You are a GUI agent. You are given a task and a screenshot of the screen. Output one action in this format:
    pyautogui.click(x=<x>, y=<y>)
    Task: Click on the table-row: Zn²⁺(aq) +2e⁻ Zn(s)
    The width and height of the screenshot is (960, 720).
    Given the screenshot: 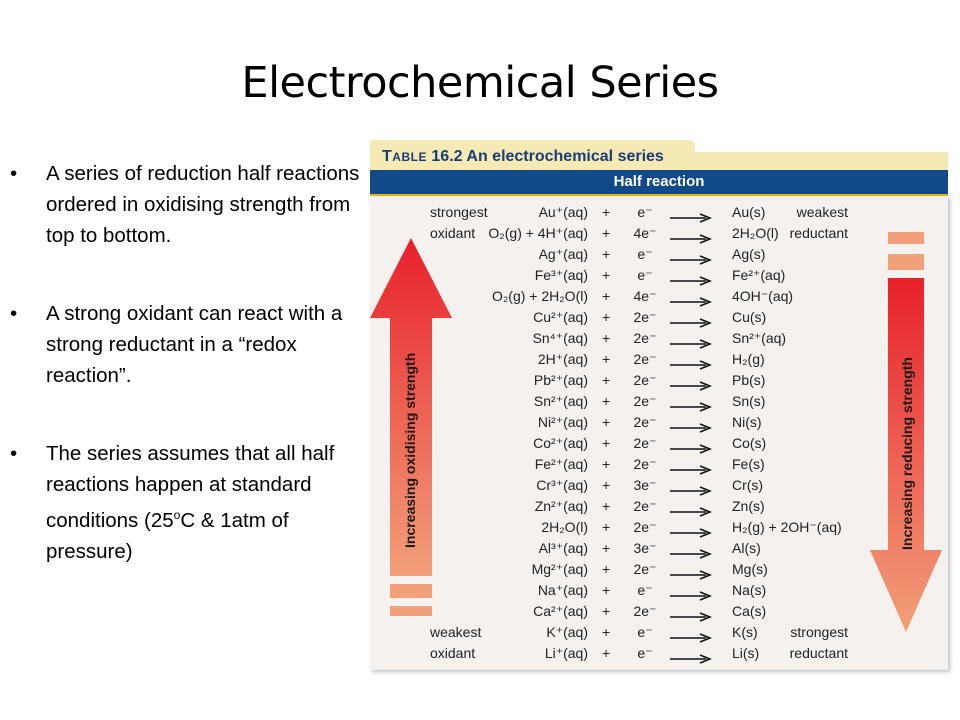 What is the action you would take?
    pyautogui.click(x=659, y=506)
    